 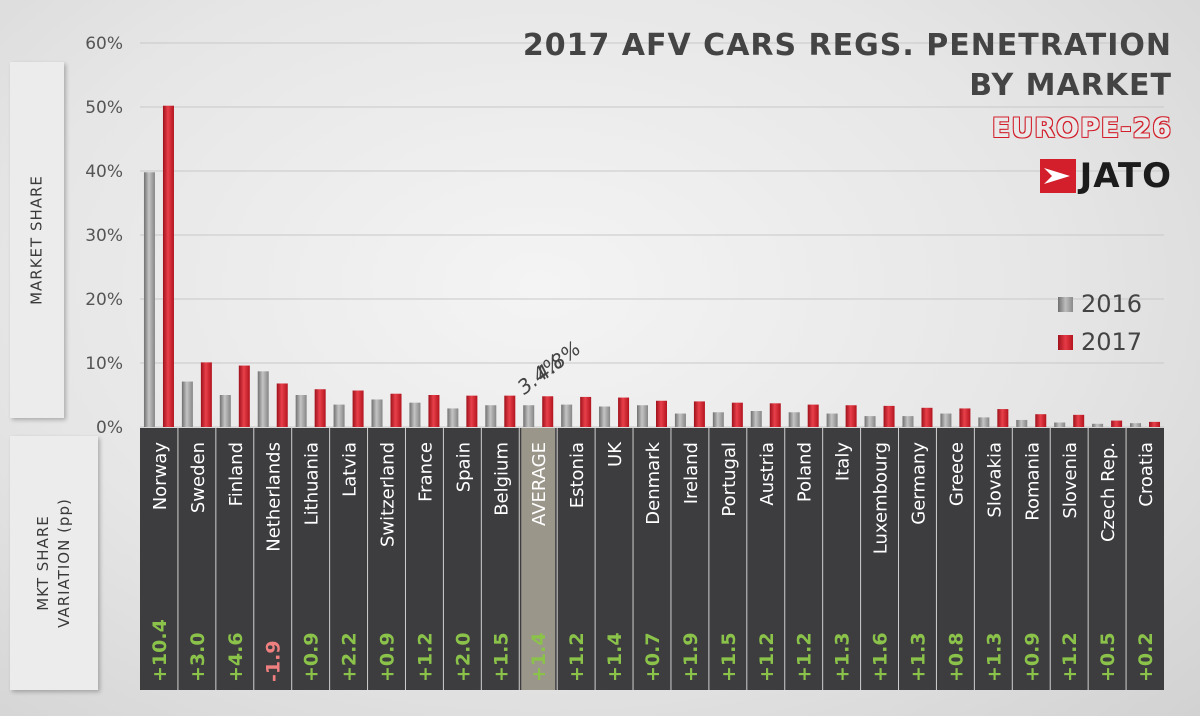 I want to click on category-label: Romania, so click(x=1032, y=481).